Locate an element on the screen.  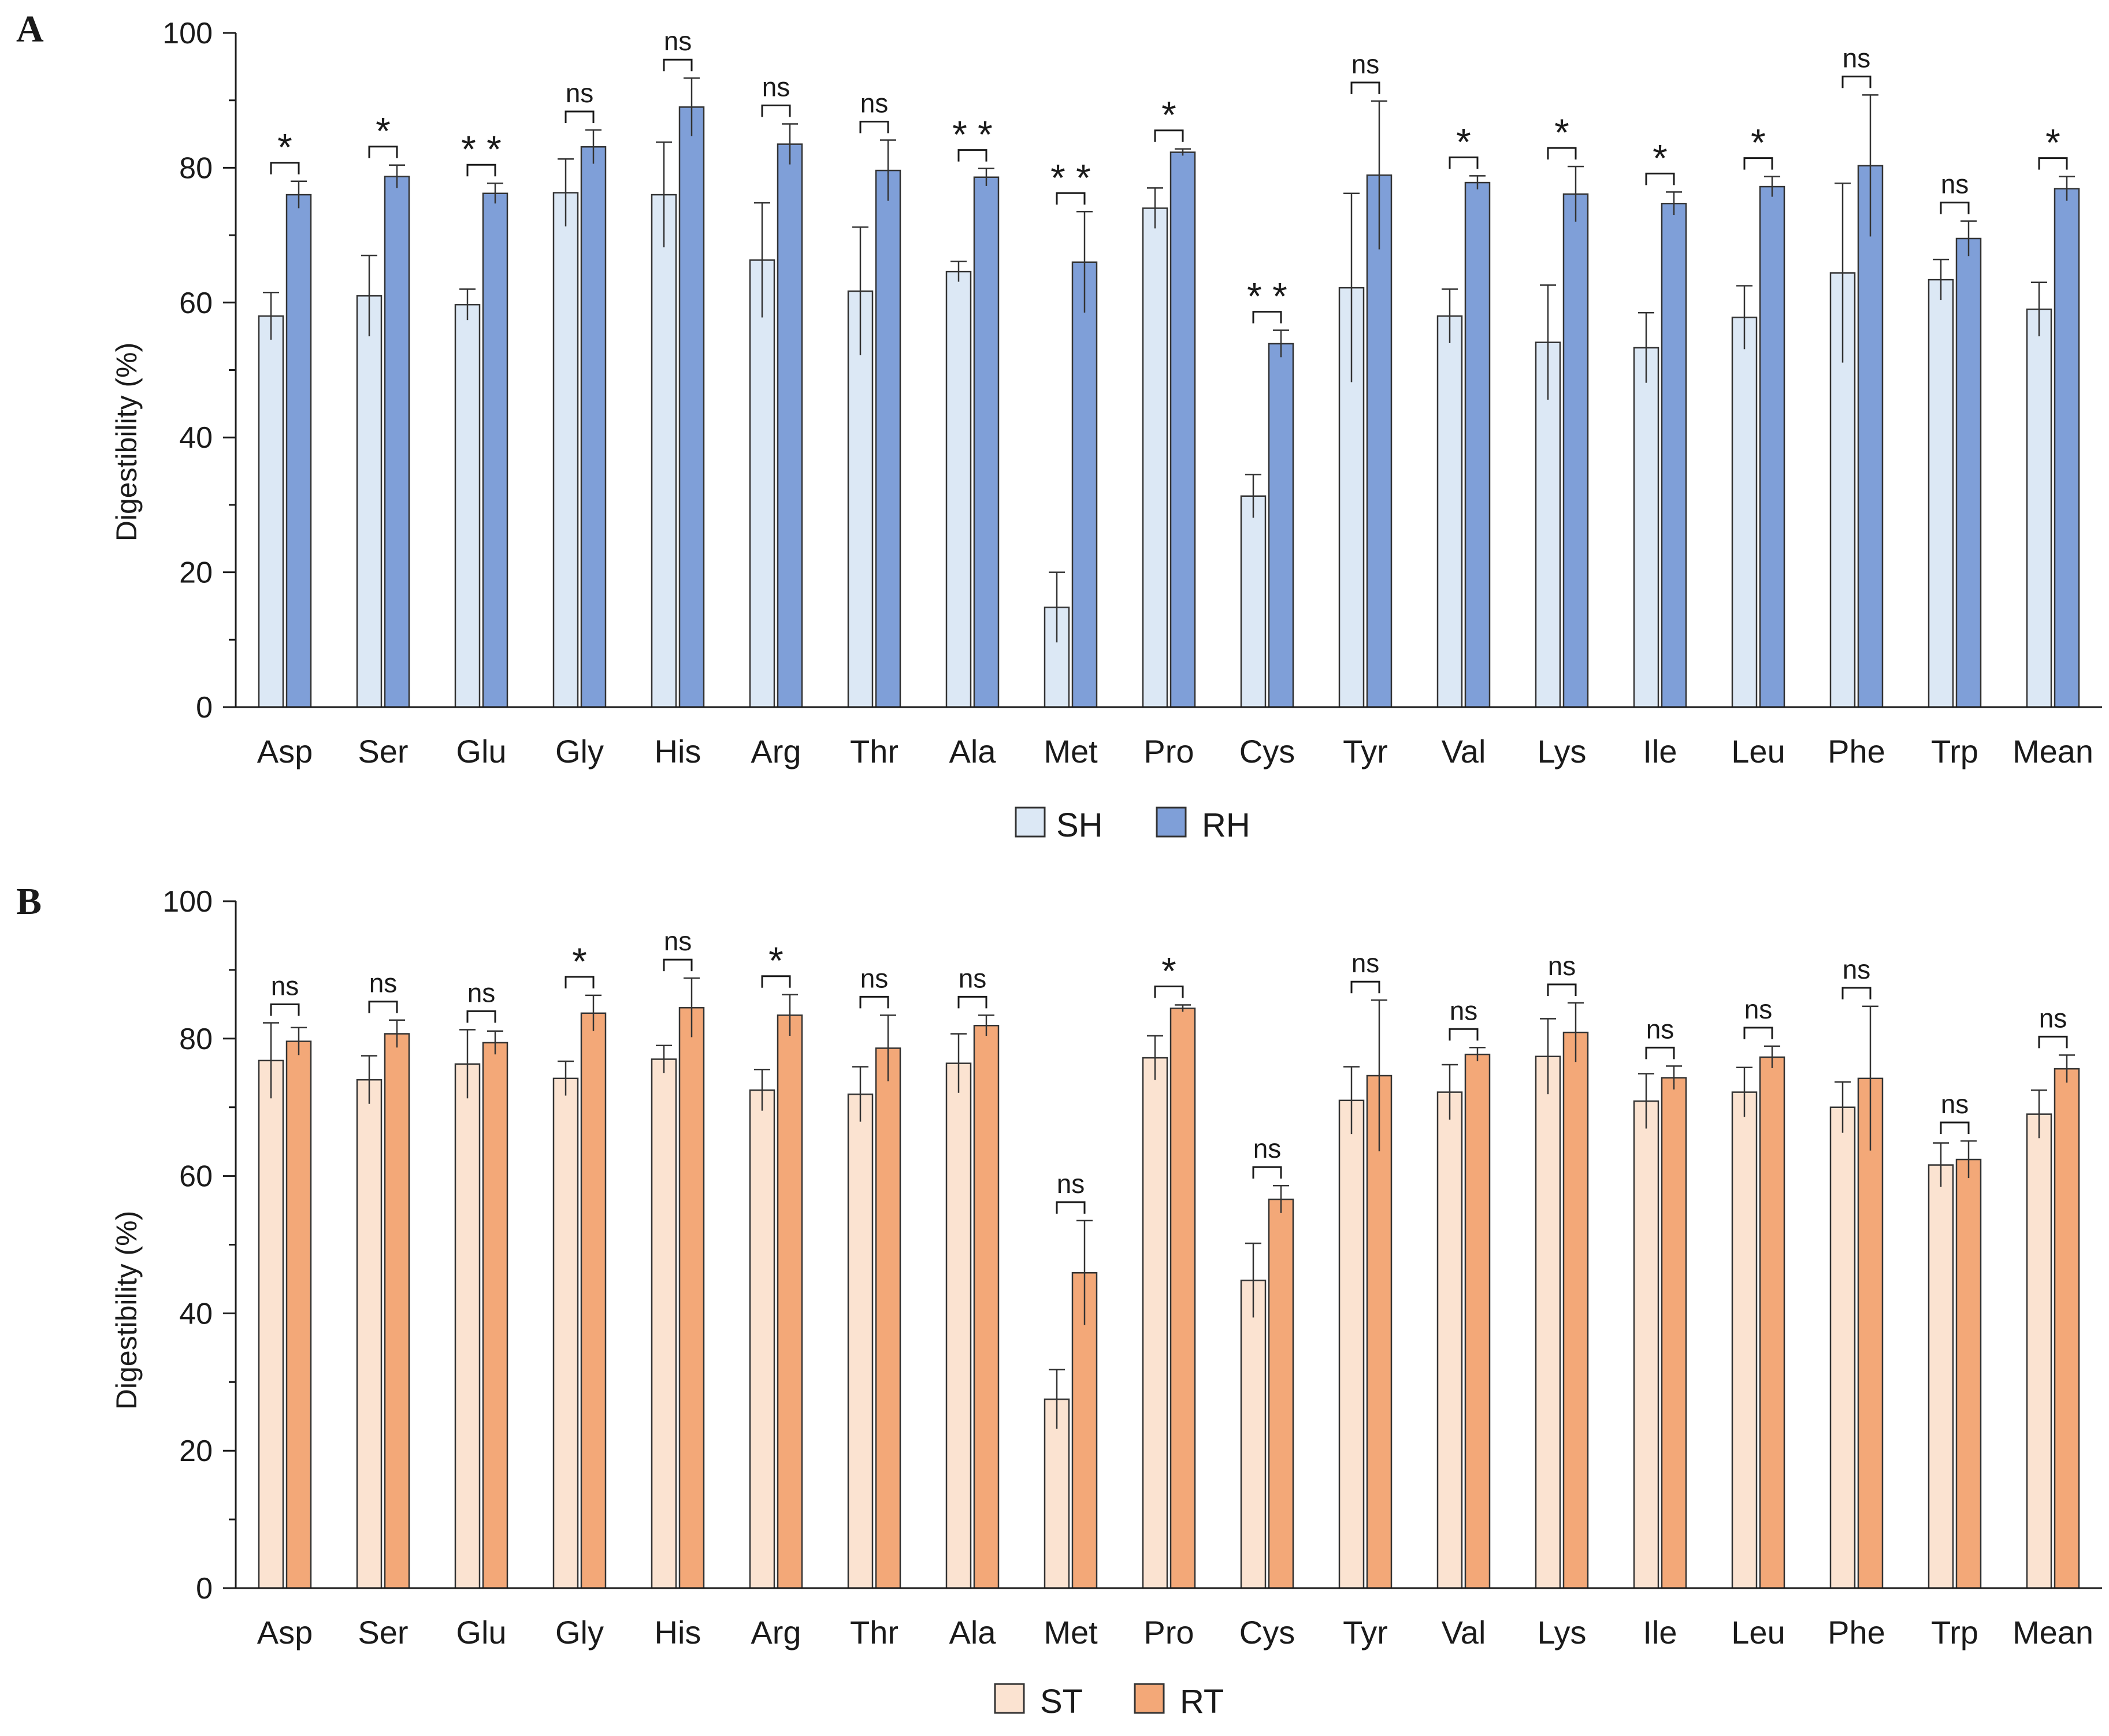
panel-a-sig-label-gly: ns is located at coordinates (580, 93).